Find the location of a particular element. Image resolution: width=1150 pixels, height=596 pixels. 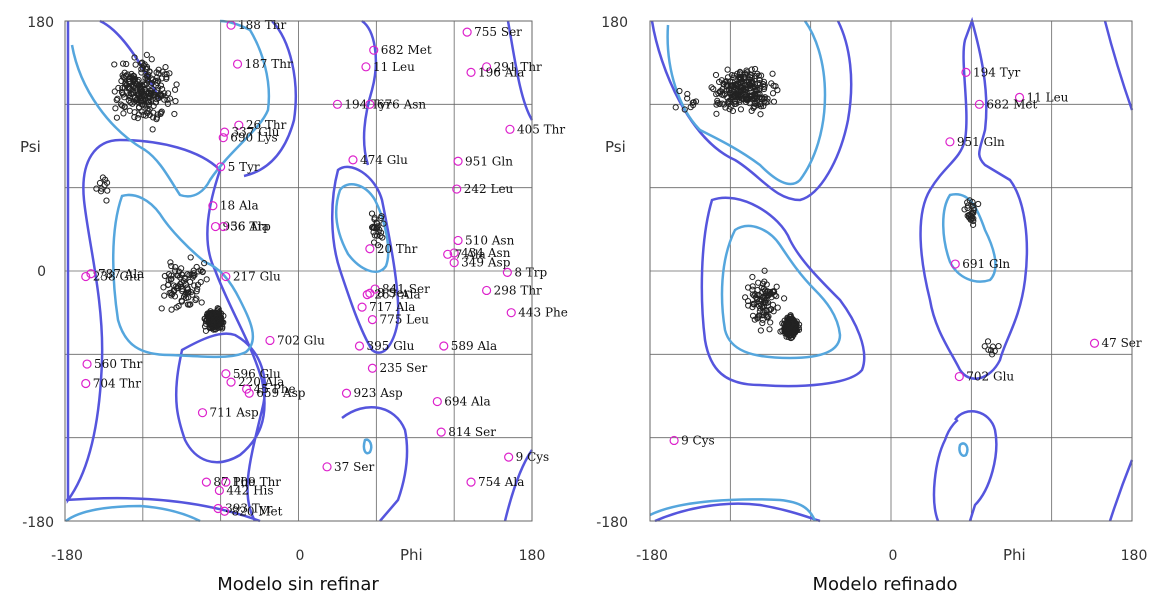

outlier-label: 787 Ala is located at coordinates (121, 274).